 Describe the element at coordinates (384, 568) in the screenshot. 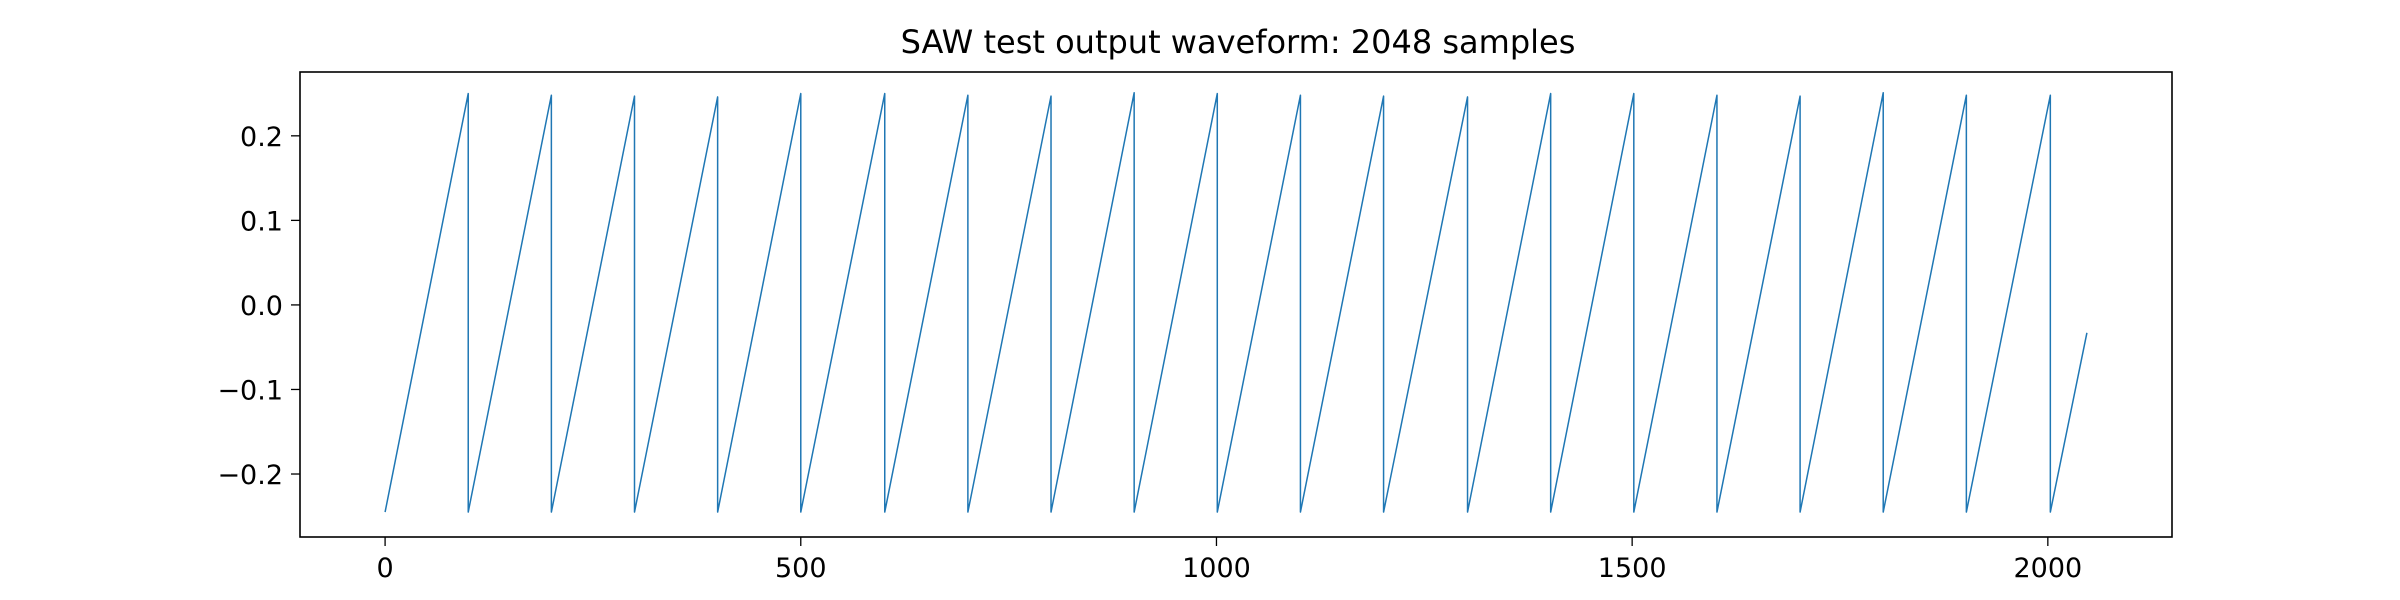

I see `x-tick-label: 0` at that location.